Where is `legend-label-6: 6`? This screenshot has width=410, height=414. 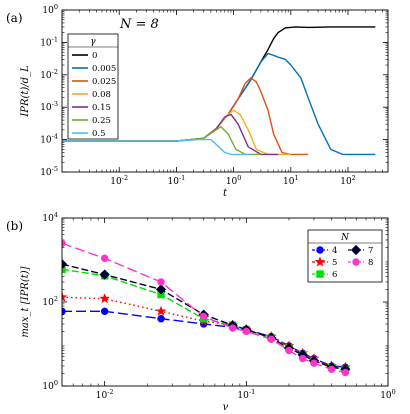
legend-label-6: 6 is located at coordinates (334, 275).